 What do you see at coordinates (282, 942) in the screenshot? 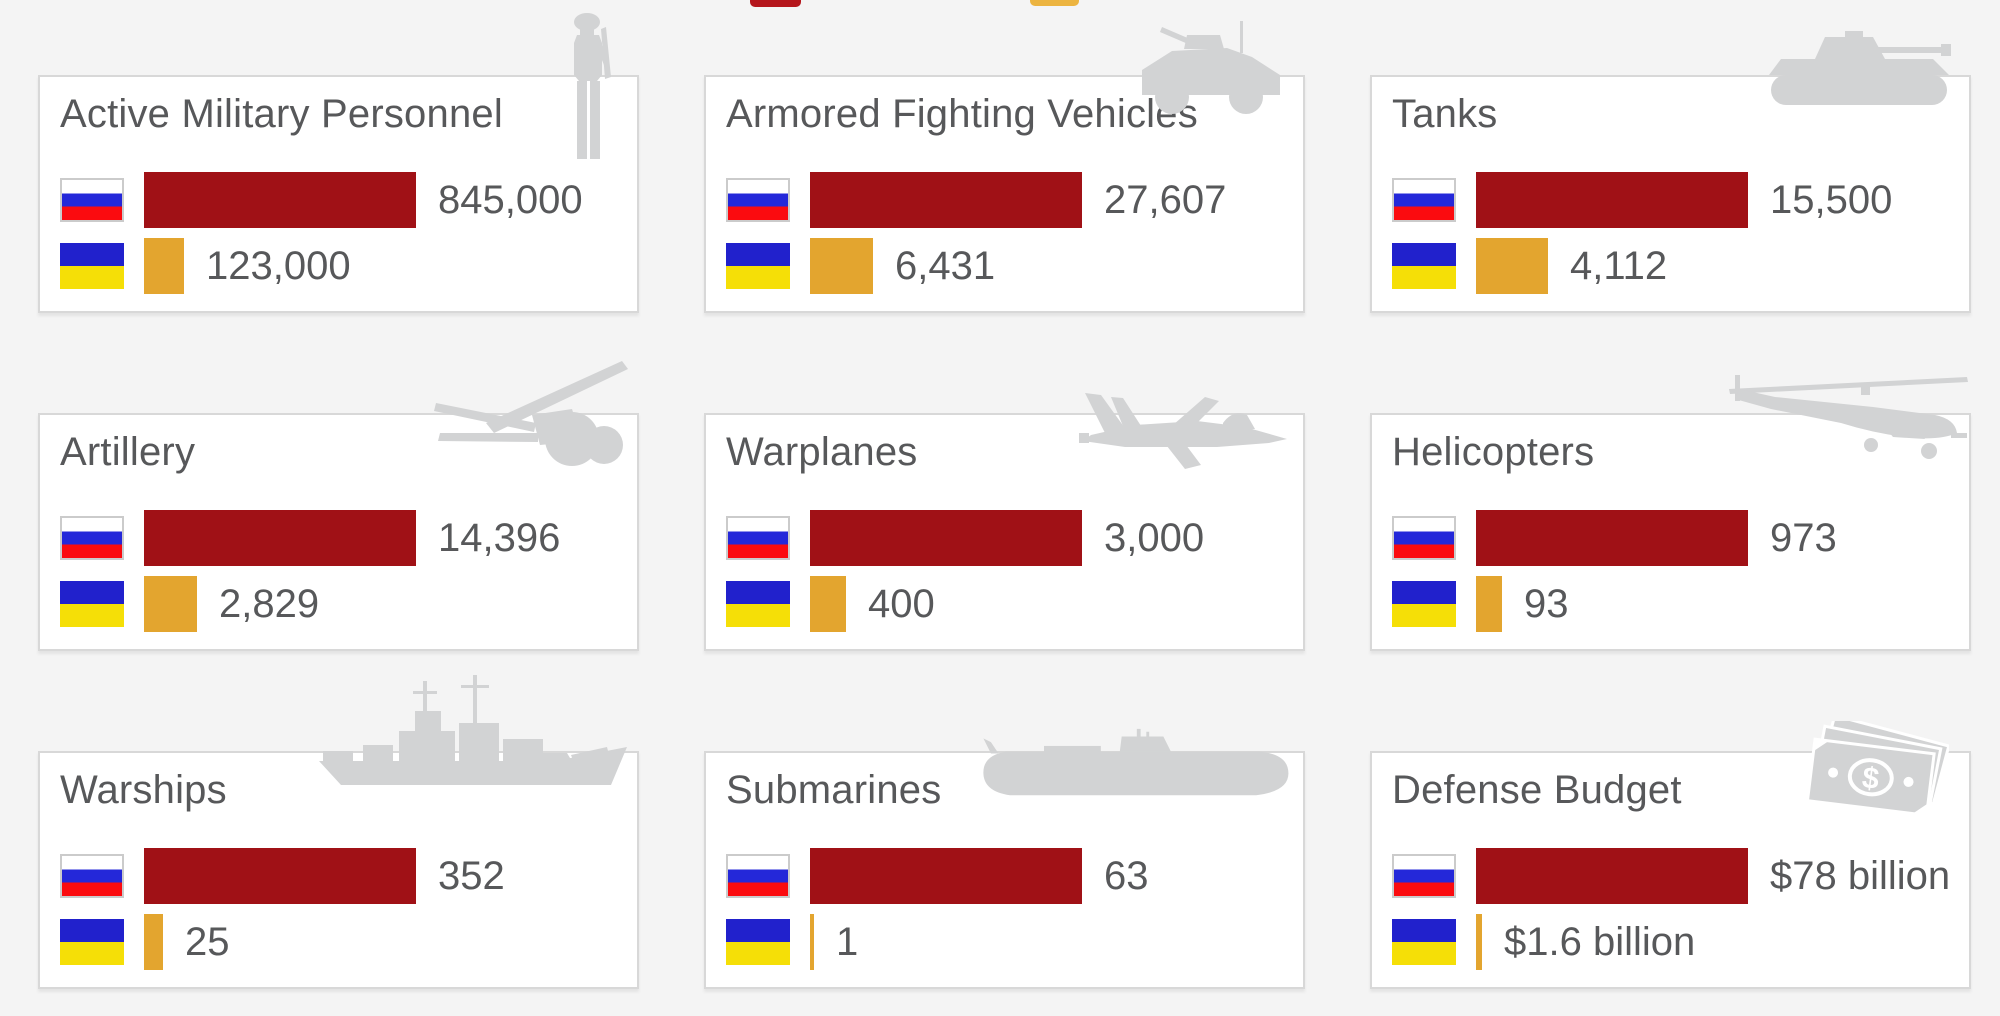
I see `ukraine-bar-row: 25` at bounding box center [282, 942].